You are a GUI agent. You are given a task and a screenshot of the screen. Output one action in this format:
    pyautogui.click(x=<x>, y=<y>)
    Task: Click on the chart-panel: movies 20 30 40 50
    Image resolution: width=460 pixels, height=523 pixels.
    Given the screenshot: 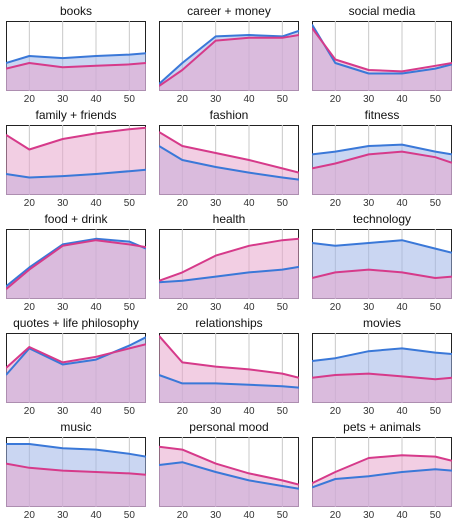 What is the action you would take?
    pyautogui.click(x=382, y=366)
    